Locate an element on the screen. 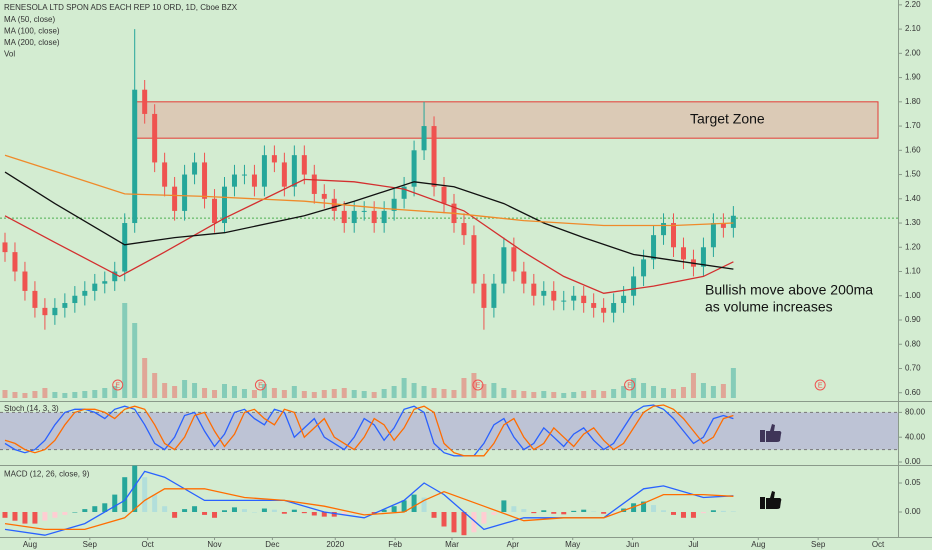 This screenshot has height=550, width=932. y-tick-label: 40.00 is located at coordinates (915, 436).